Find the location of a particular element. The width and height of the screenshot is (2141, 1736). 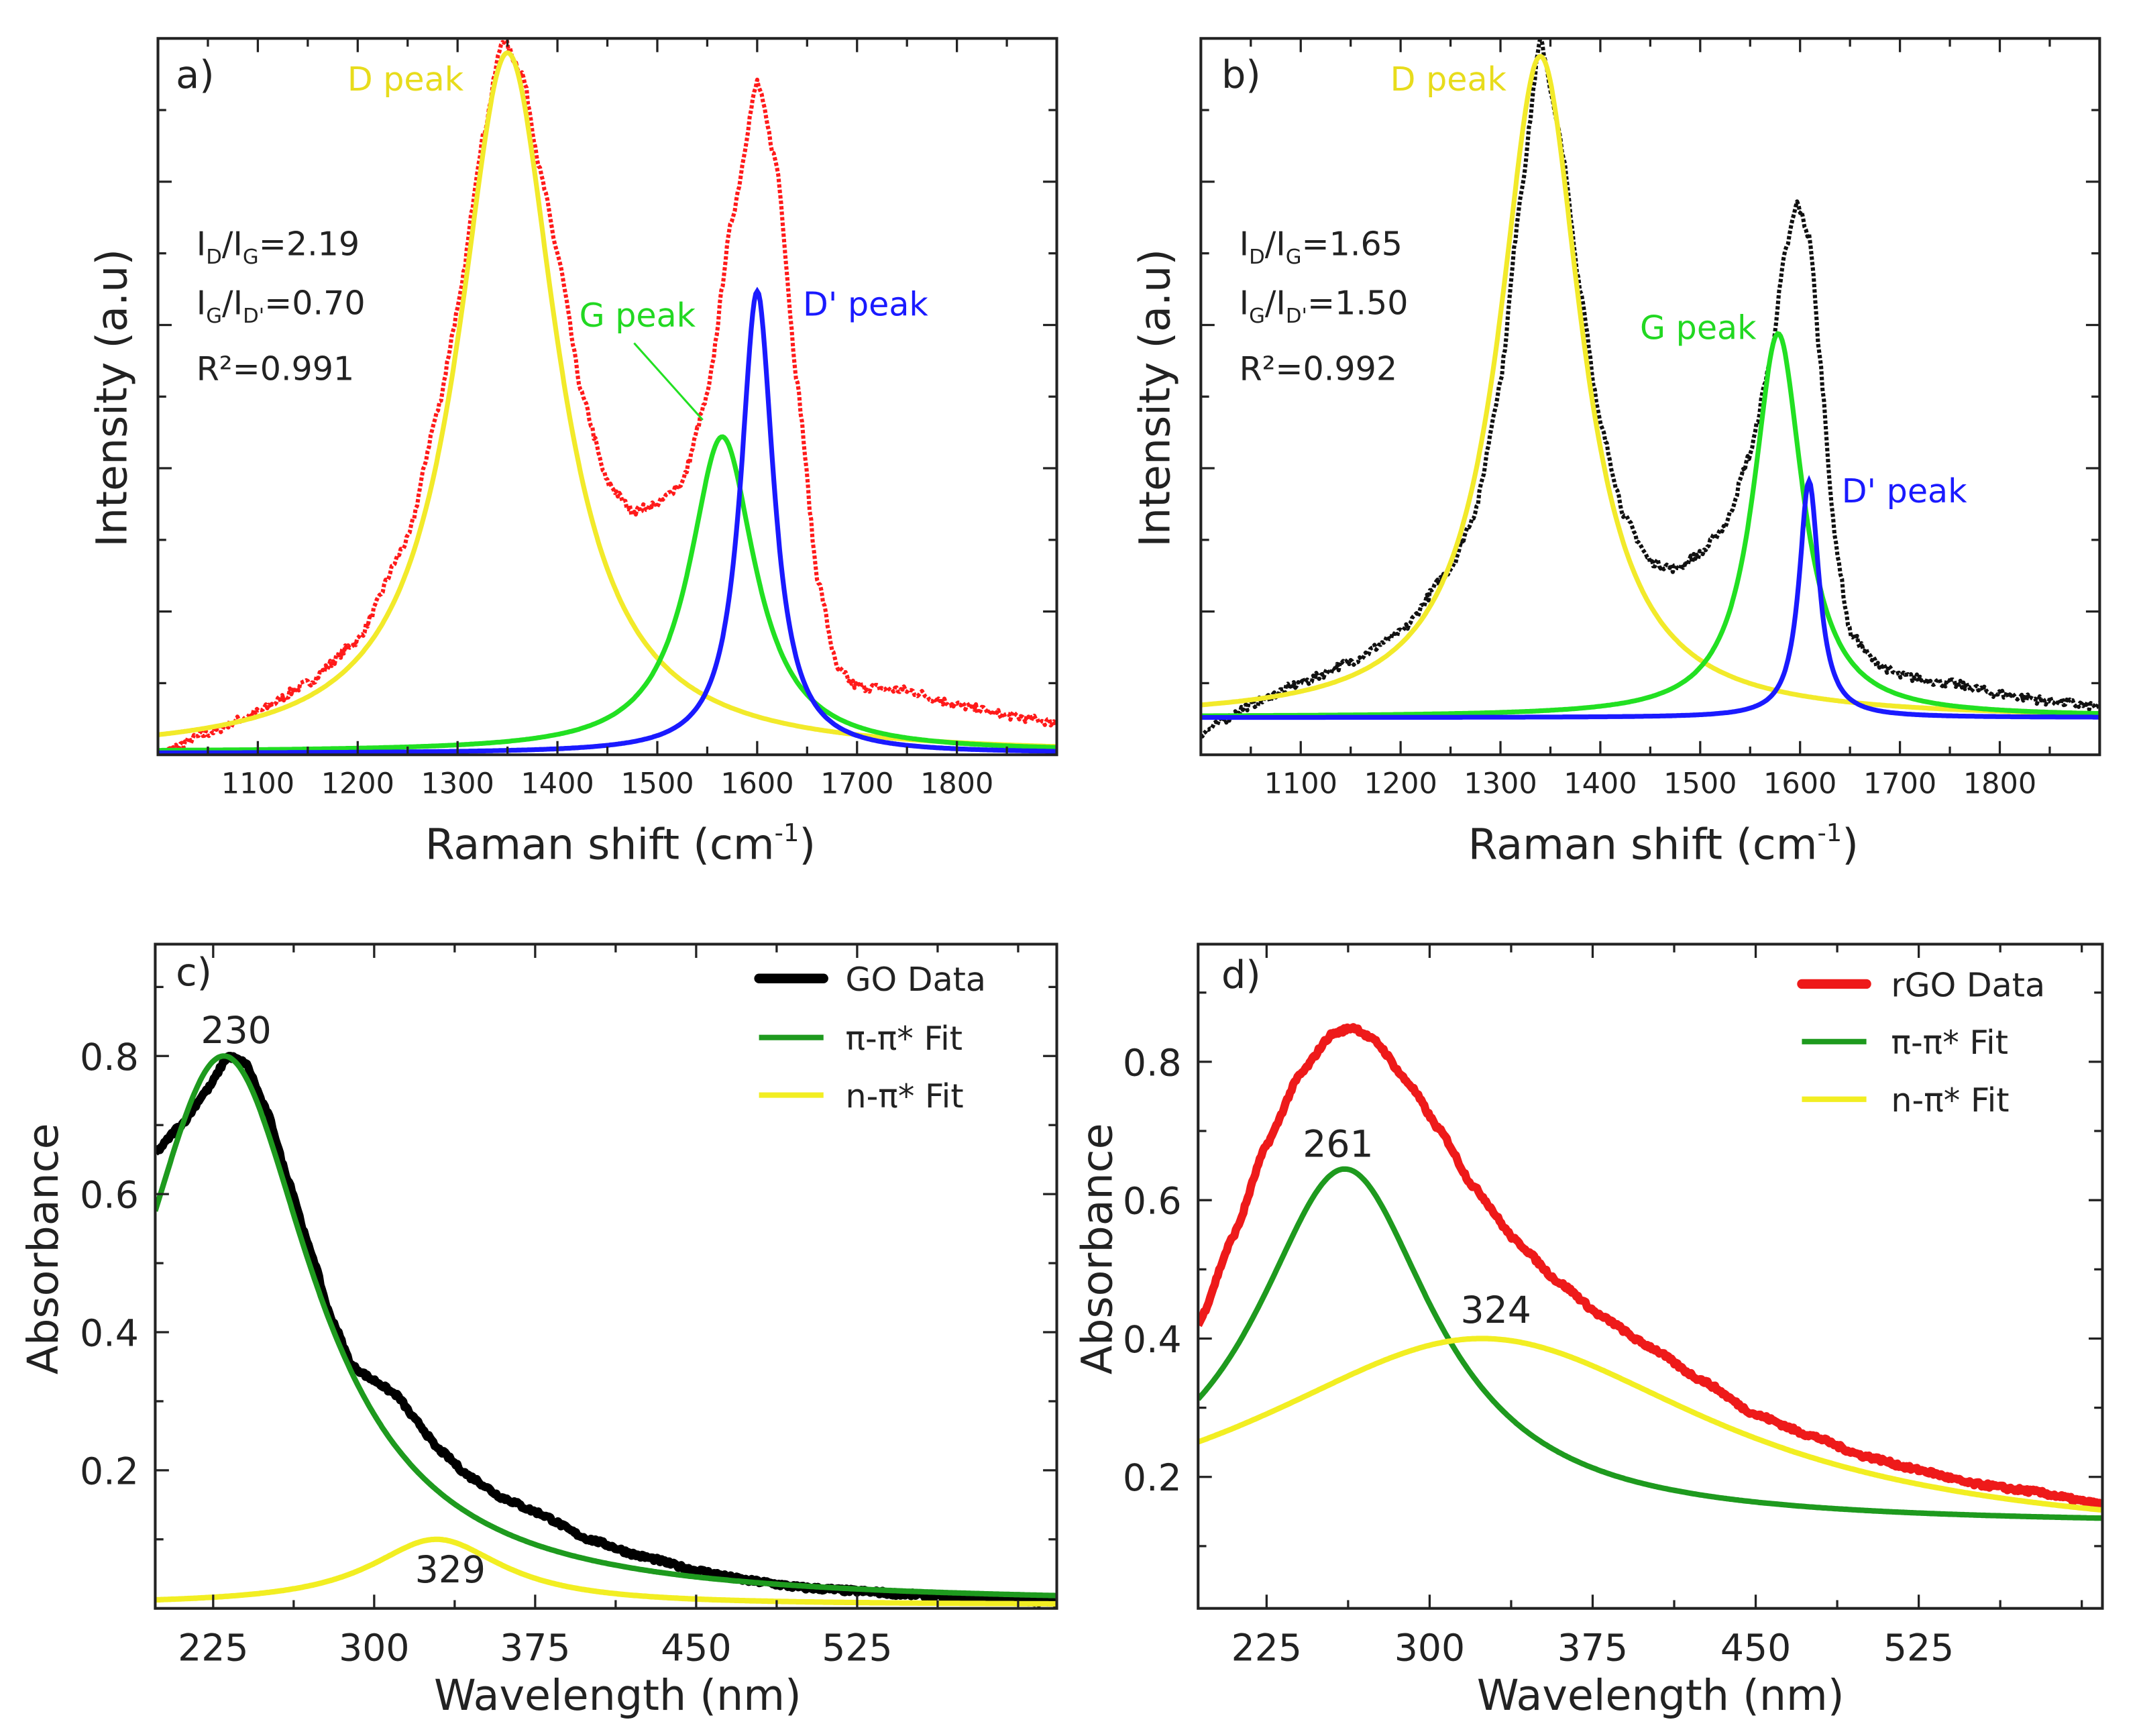

legend-label-go-data: GO Data is located at coordinates (915, 979).